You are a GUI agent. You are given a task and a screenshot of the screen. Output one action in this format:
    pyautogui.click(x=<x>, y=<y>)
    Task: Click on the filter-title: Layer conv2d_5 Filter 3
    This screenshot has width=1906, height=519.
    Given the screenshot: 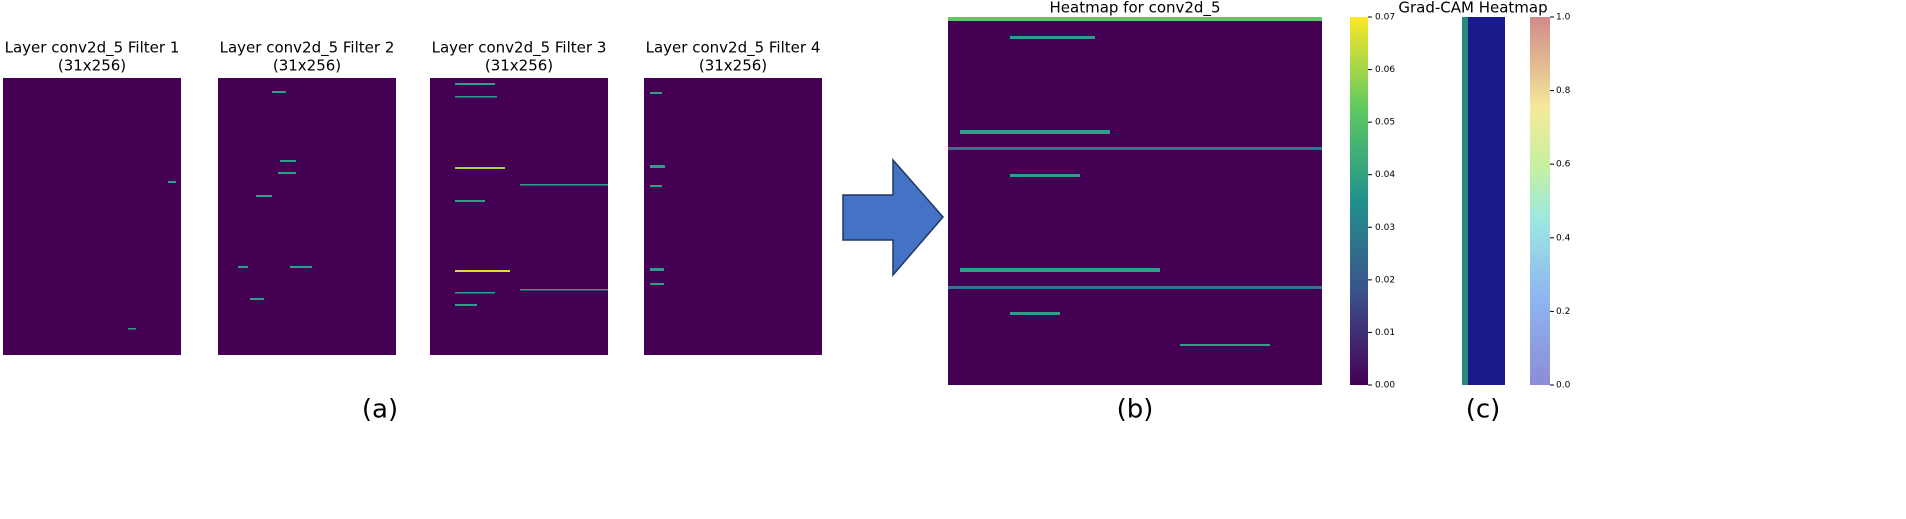 What is the action you would take?
    pyautogui.click(x=519, y=48)
    